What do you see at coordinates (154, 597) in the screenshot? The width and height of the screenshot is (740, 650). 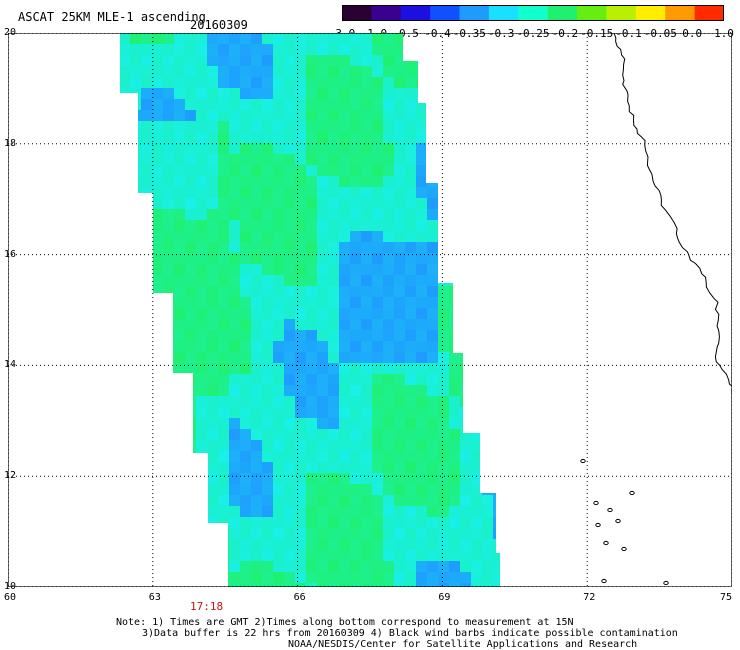 I see `longitude-label: 63` at bounding box center [154, 597].